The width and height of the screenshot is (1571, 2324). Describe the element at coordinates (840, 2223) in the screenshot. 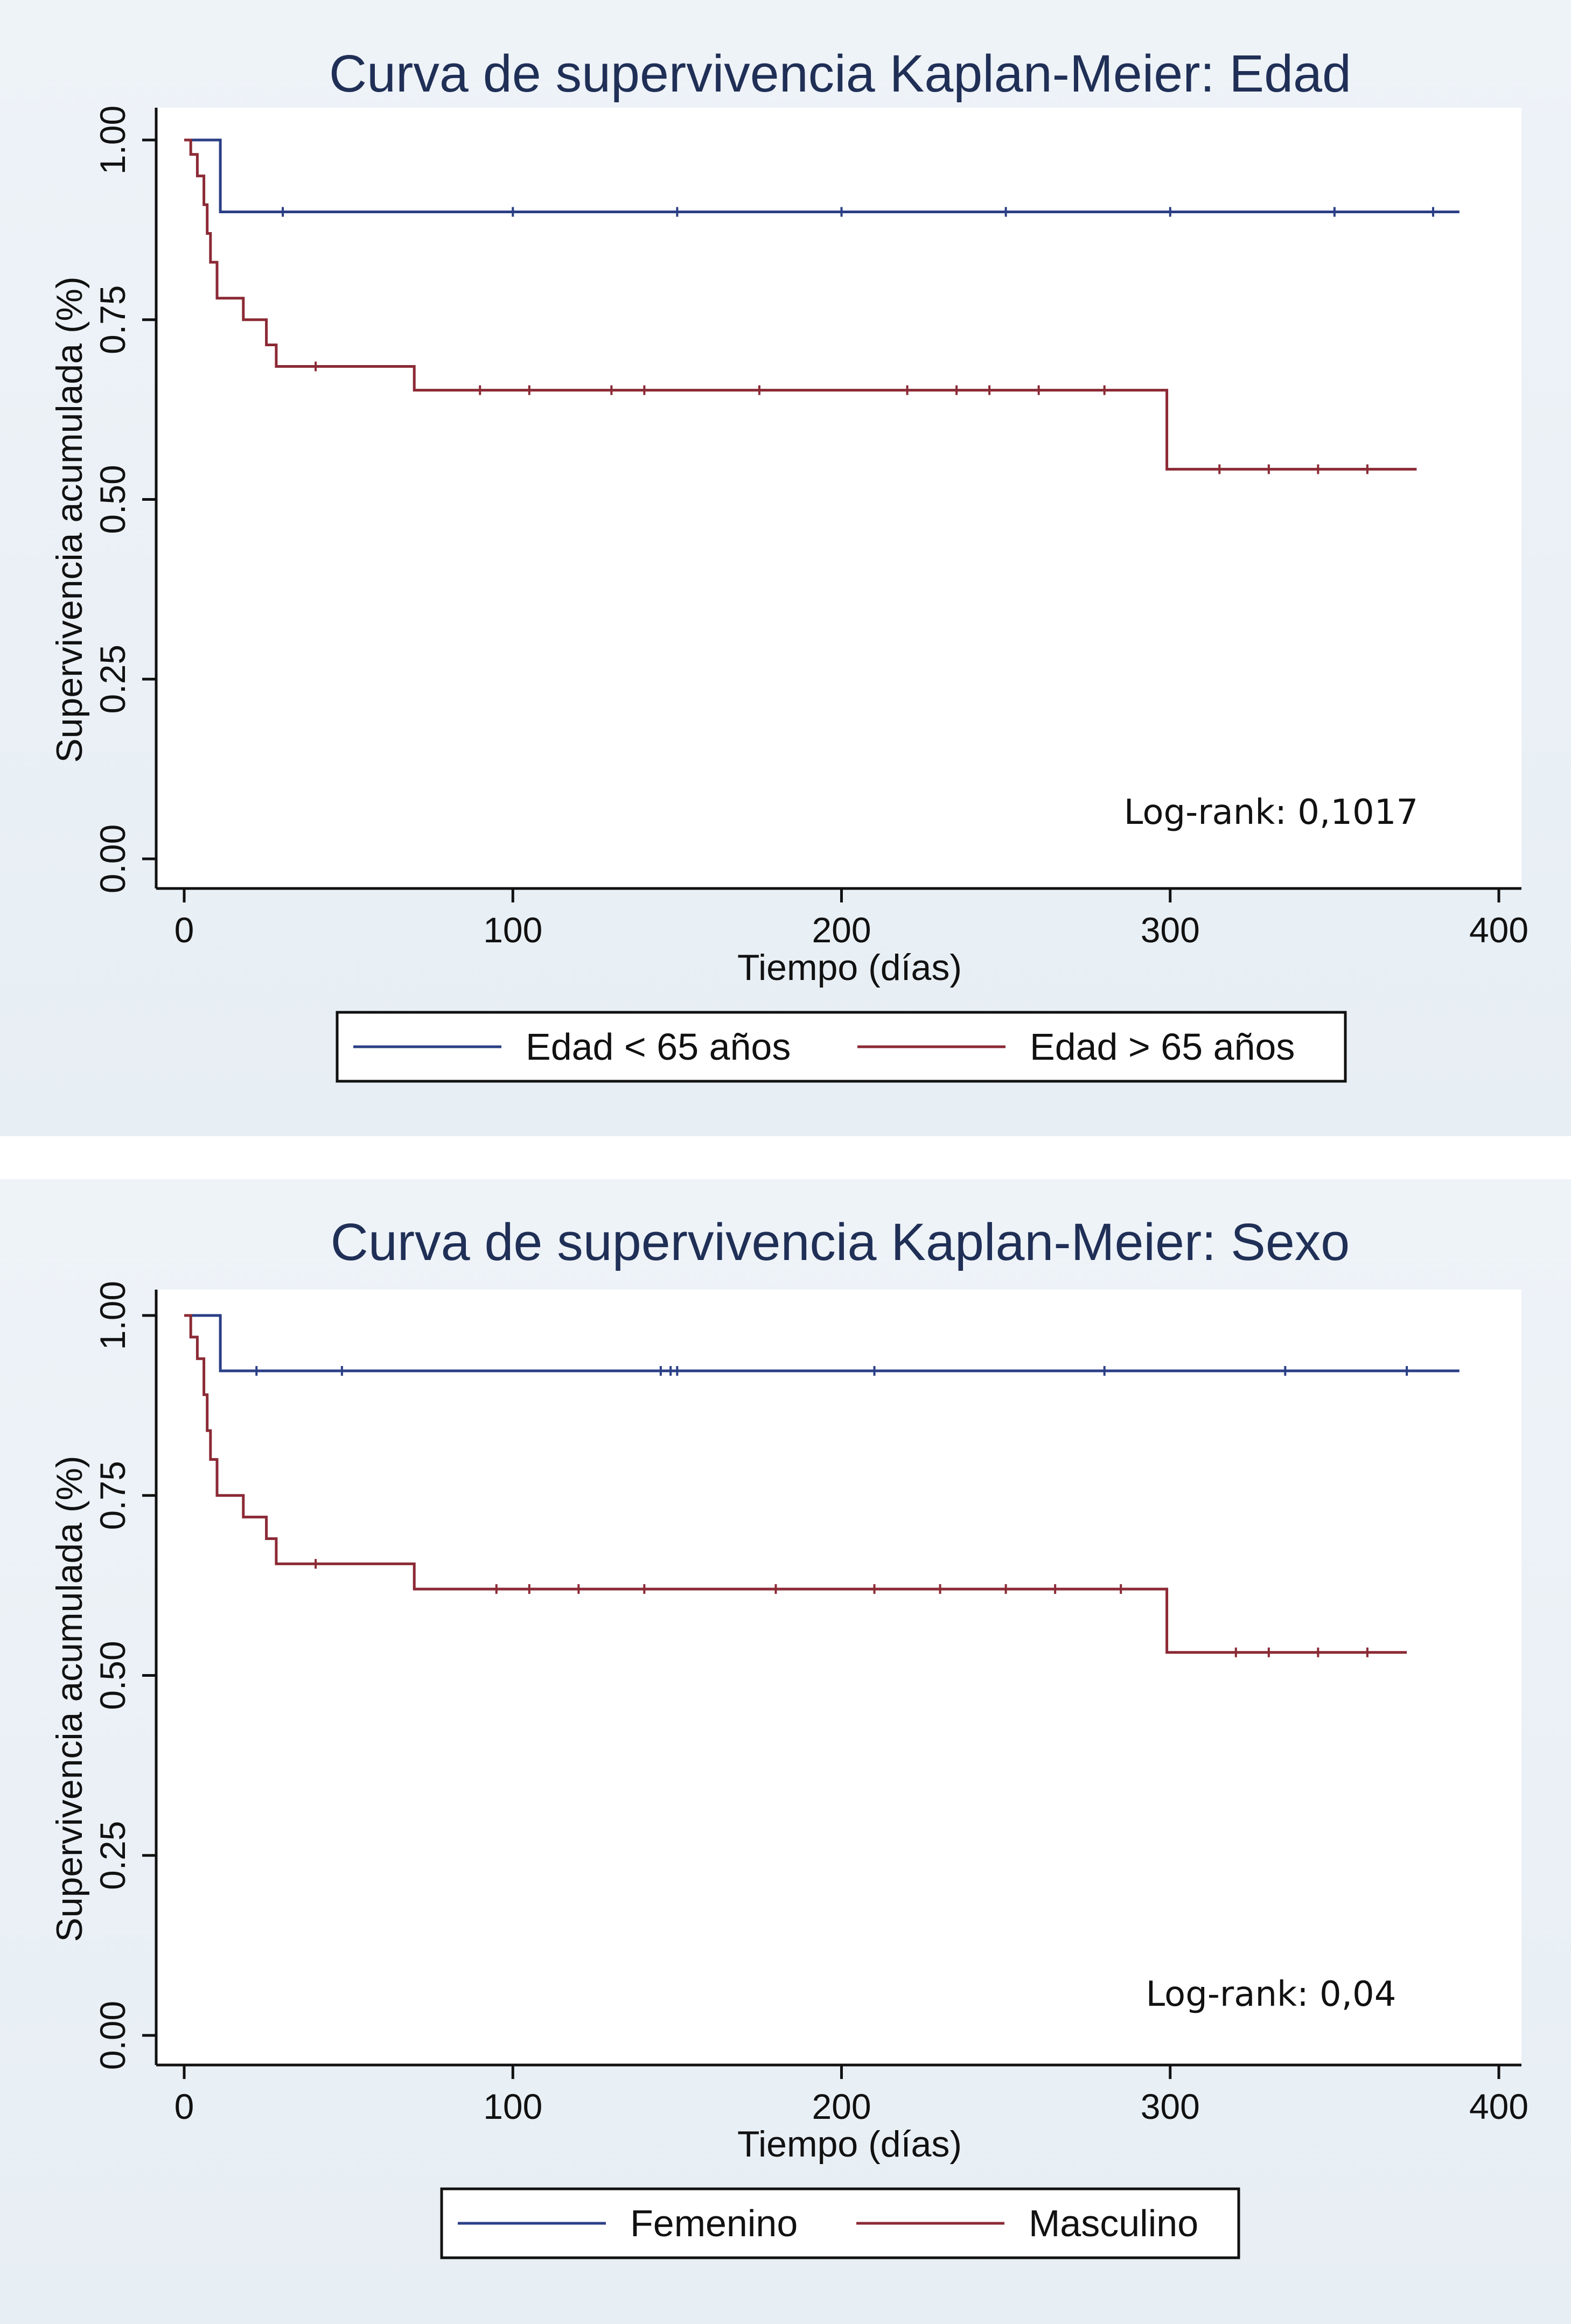

I see `legend: Femenino Masculino` at that location.